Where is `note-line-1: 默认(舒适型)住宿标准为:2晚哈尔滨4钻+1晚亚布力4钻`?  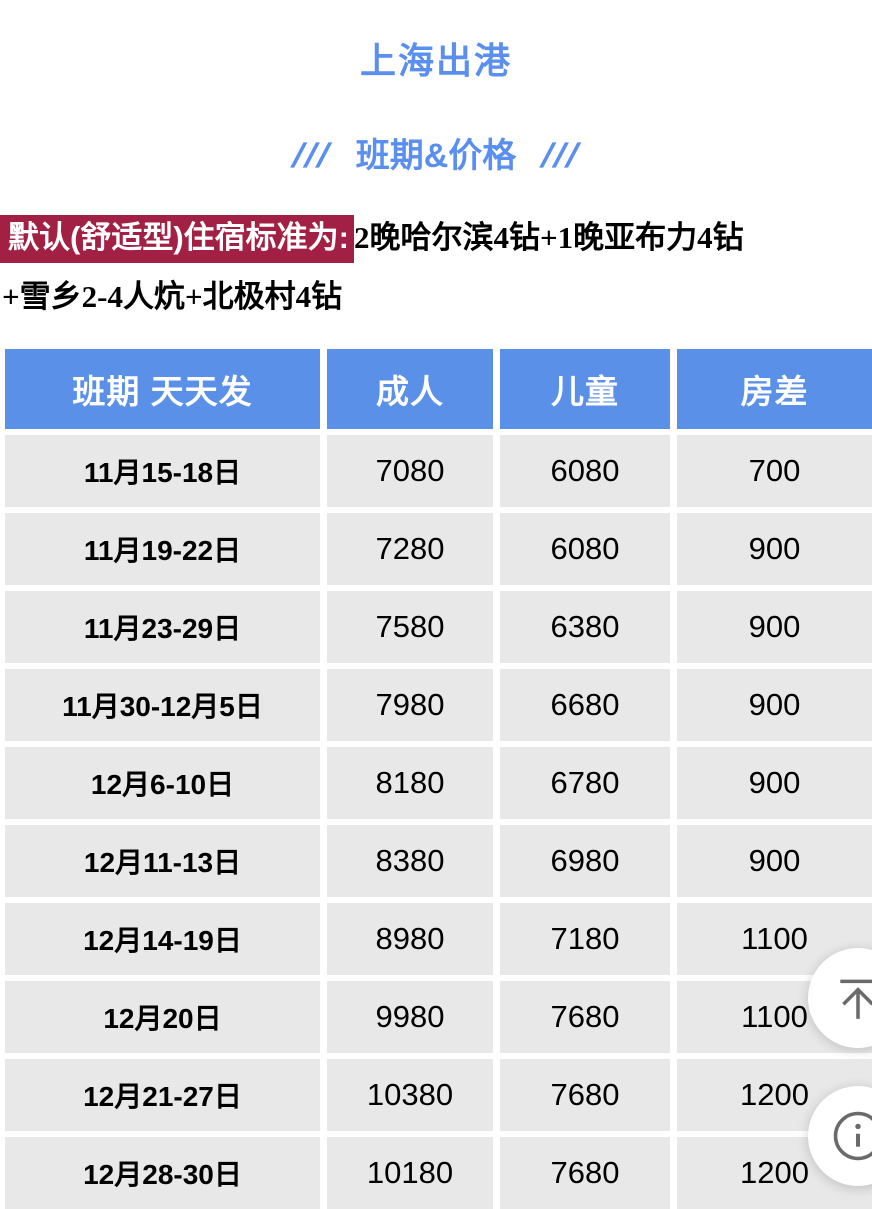
note-line-1: 默认(舒适型)住宿标准为:2晚哈尔滨4钻+1晚亚布力4钻 is located at coordinates (436, 239).